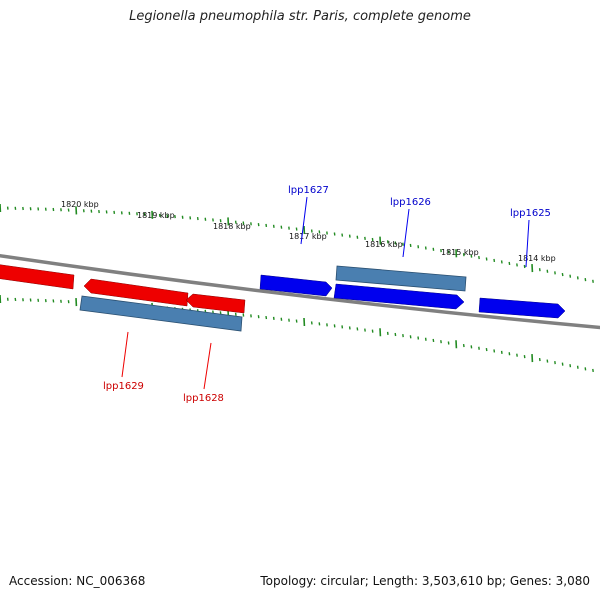  I want to click on reverse-genes, so click(123, 289).